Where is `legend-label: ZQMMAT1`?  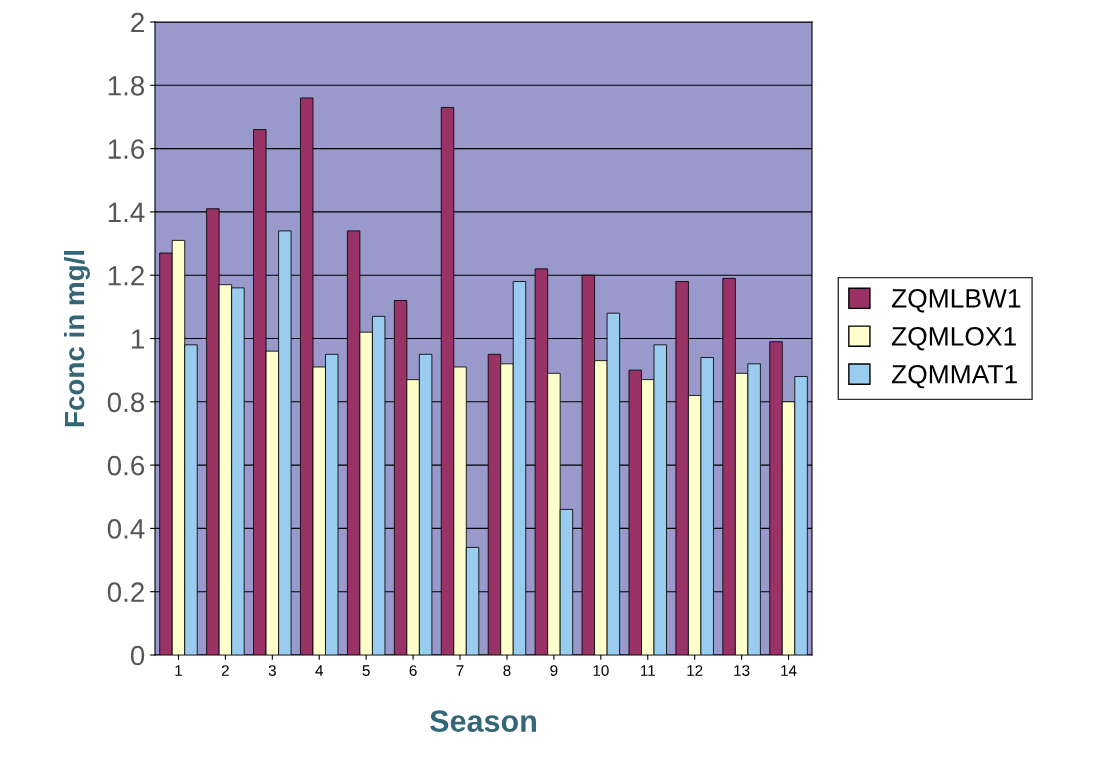 legend-label: ZQMMAT1 is located at coordinates (954, 376).